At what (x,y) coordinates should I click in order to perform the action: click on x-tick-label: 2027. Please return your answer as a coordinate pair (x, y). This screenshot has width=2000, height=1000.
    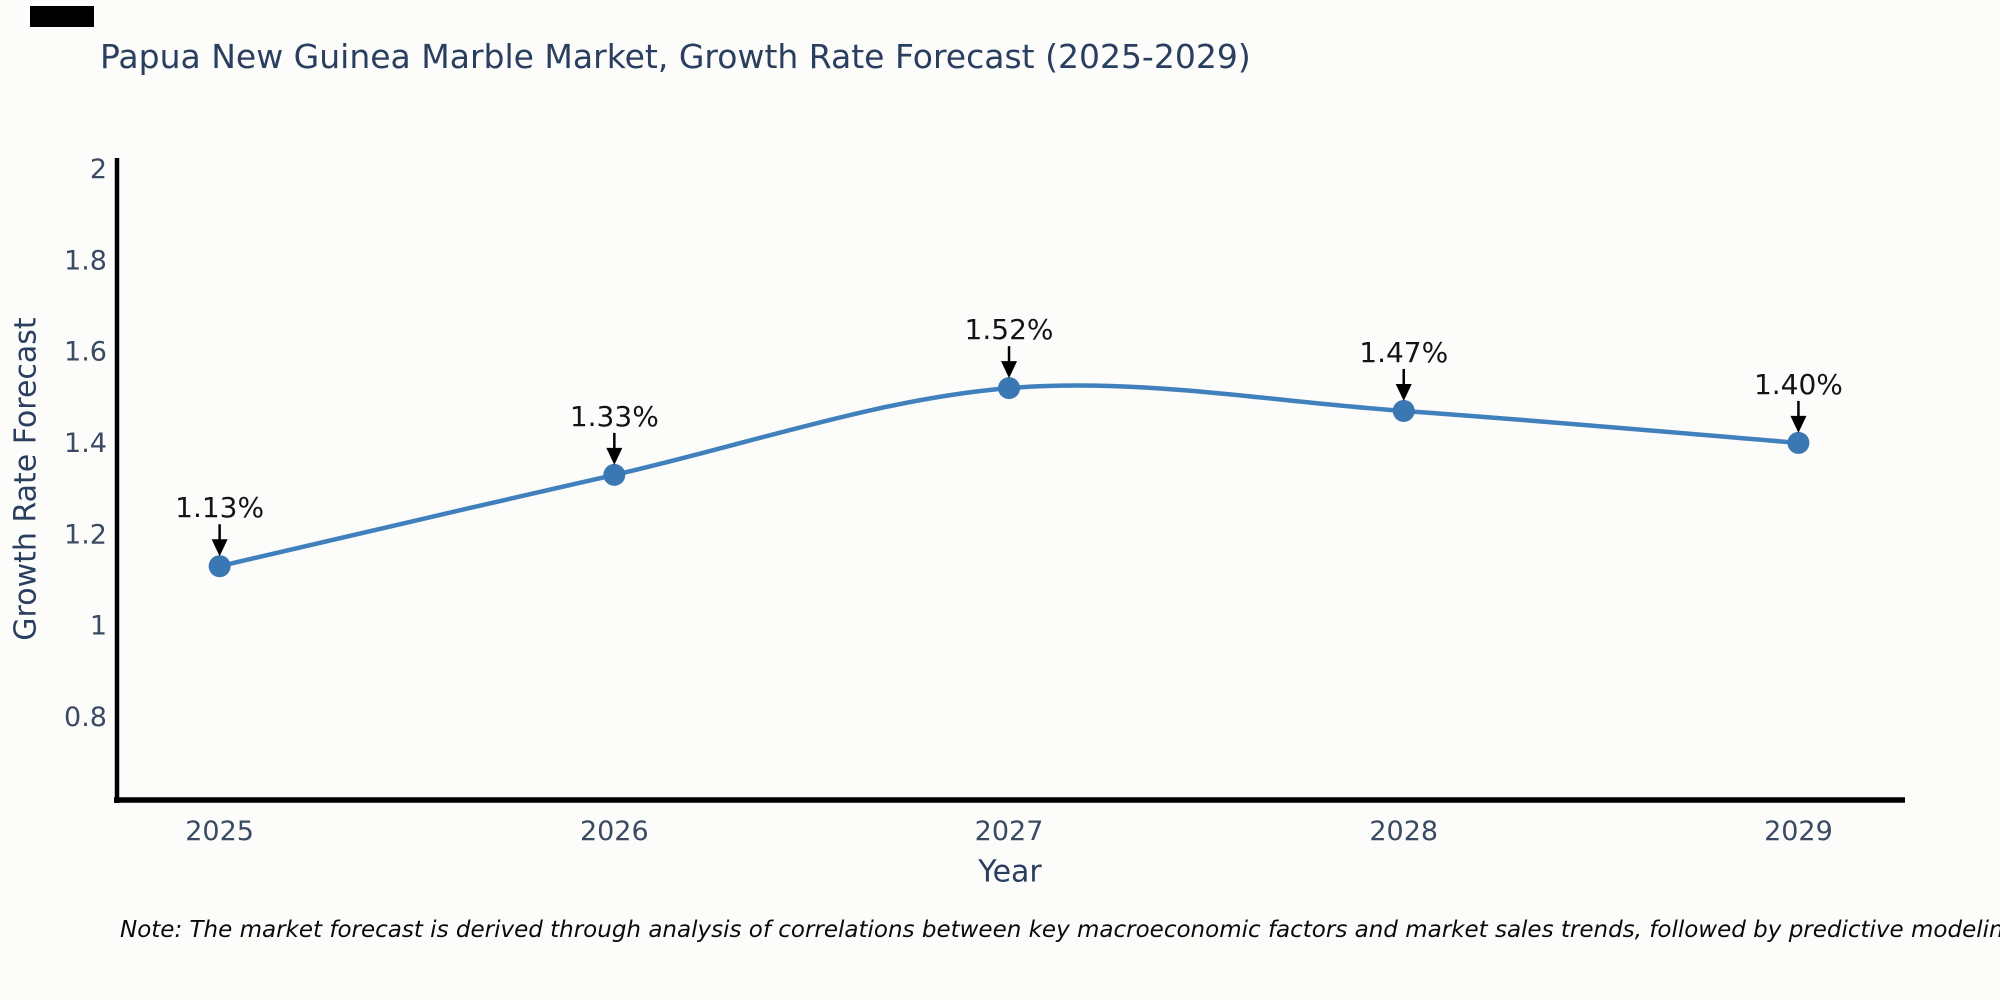
    Looking at the image, I should click on (1009, 831).